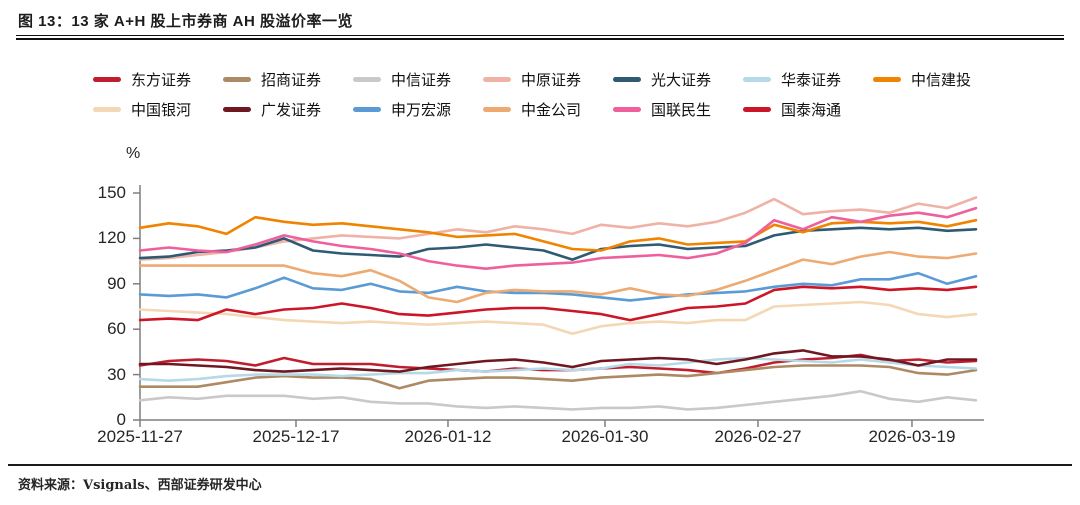 The width and height of the screenshot is (1080, 505). What do you see at coordinates (912, 436) in the screenshot?
I see `x-tick-label: 2026-03-19` at bounding box center [912, 436].